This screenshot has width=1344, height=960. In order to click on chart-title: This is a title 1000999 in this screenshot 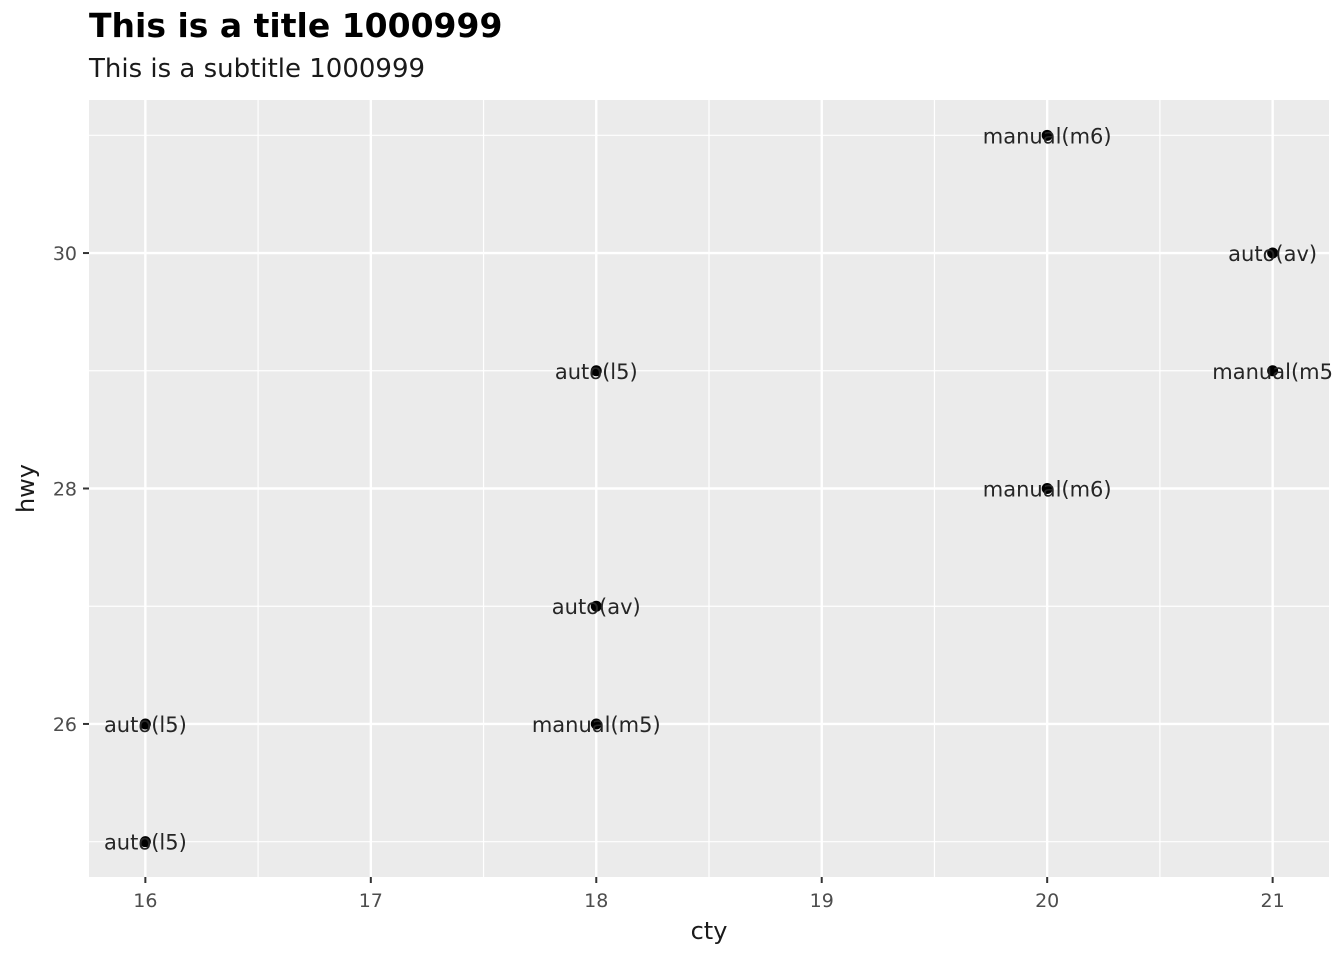, I will do `click(296, 25)`.